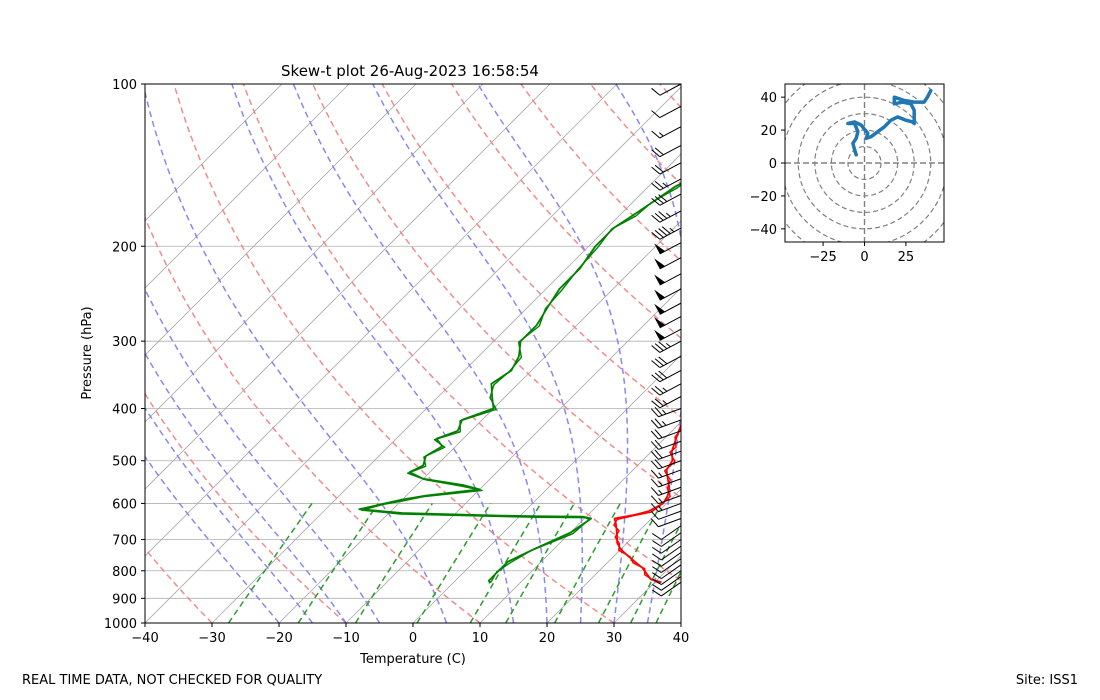 This screenshot has width=1100, height=700. I want to click on hodograph-y-ticks: 40 20 0 −20 −40, so click(767, 164).